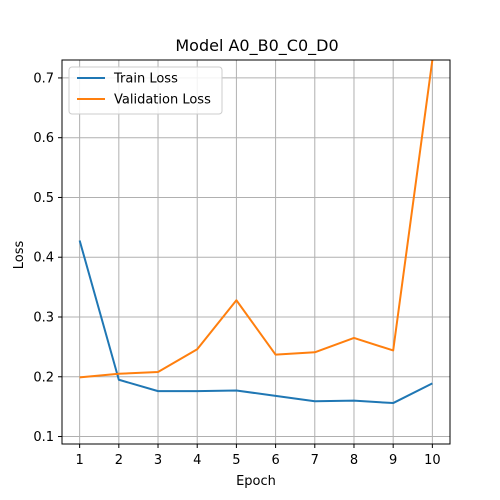 This screenshot has height=500, width=500. Describe the element at coordinates (43, 317) in the screenshot. I see `y-tick-label: 0.3` at that location.